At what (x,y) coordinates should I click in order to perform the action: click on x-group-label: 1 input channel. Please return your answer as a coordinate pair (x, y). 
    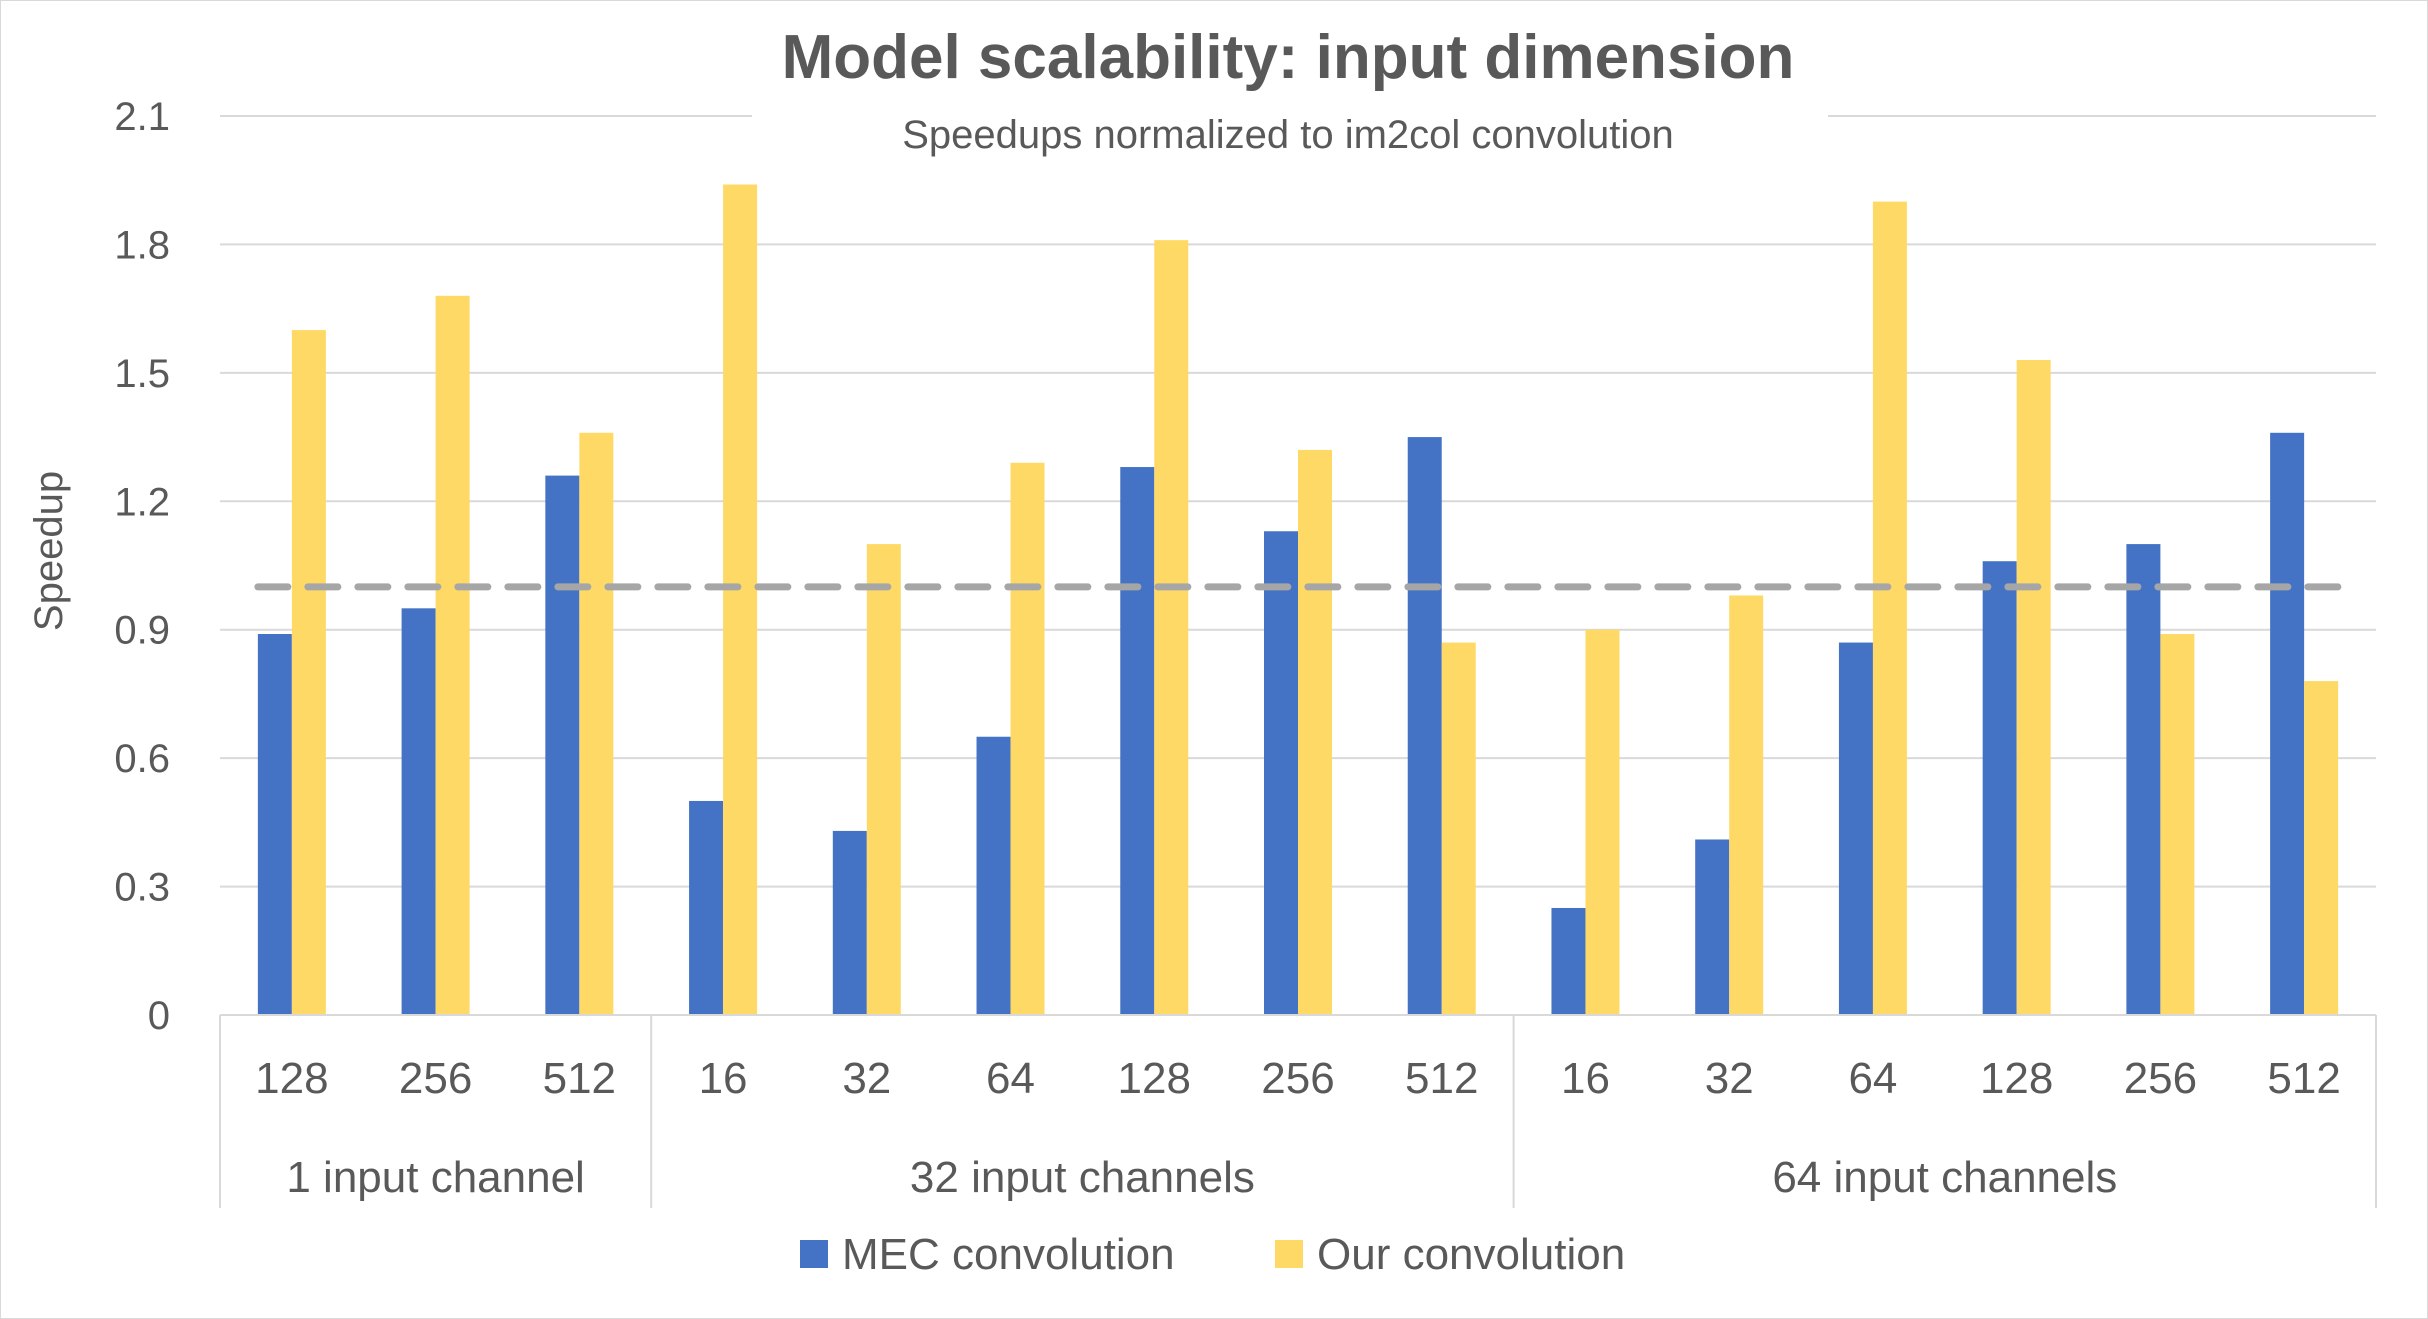
    Looking at the image, I should click on (435, 1177).